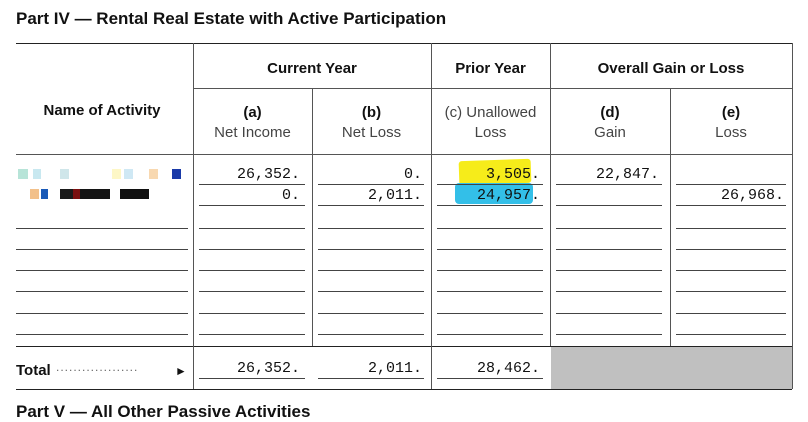 The height and width of the screenshot is (422, 808). What do you see at coordinates (290, 195) in the screenshot?
I see `row2-net-income: 0.` at bounding box center [290, 195].